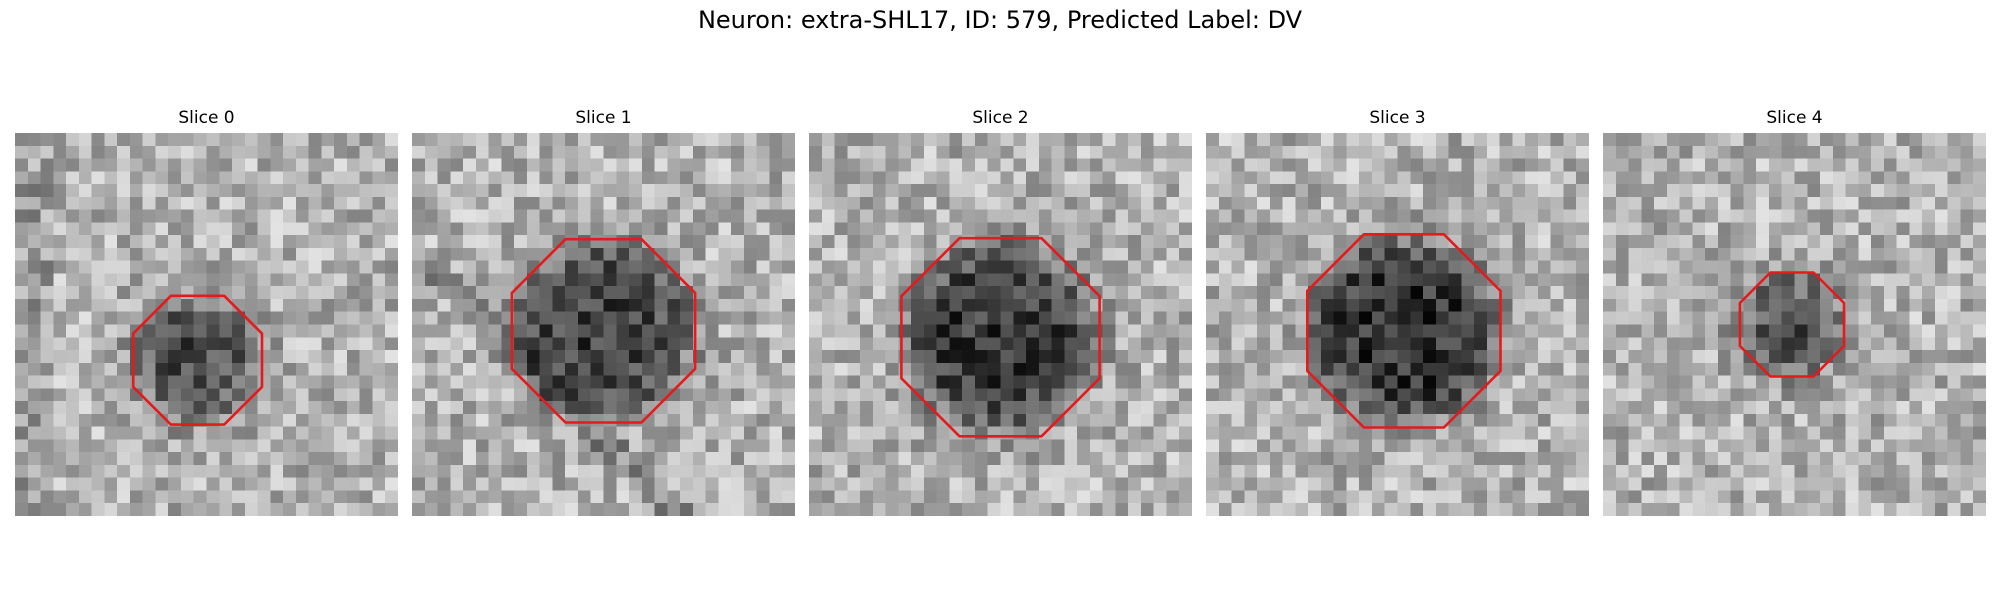 Image resolution: width=2000 pixels, height=600 pixels. What do you see at coordinates (603, 118) in the screenshot?
I see `slice-title: Slice 1` at bounding box center [603, 118].